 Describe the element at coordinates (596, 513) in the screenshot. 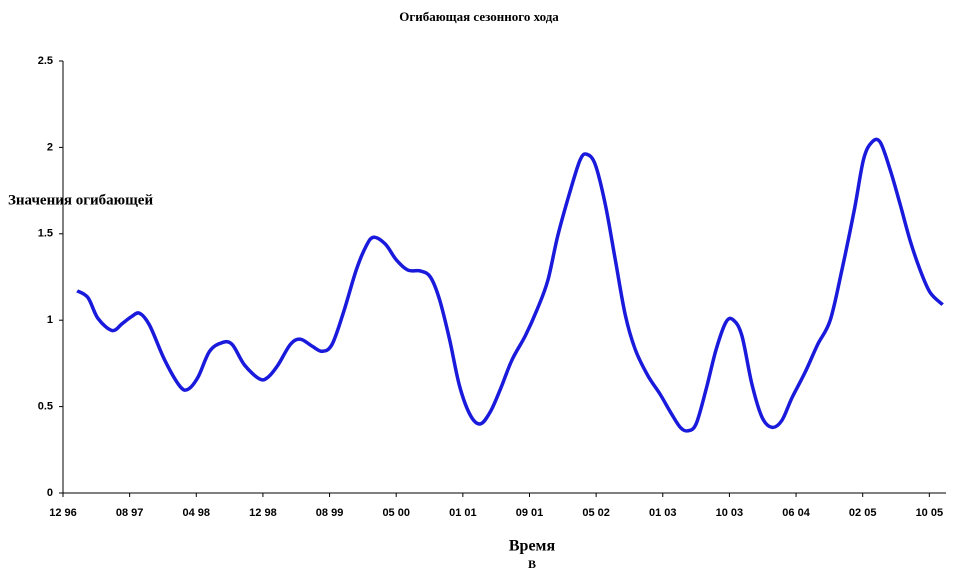

I see `x-tick-label: 05 02` at that location.